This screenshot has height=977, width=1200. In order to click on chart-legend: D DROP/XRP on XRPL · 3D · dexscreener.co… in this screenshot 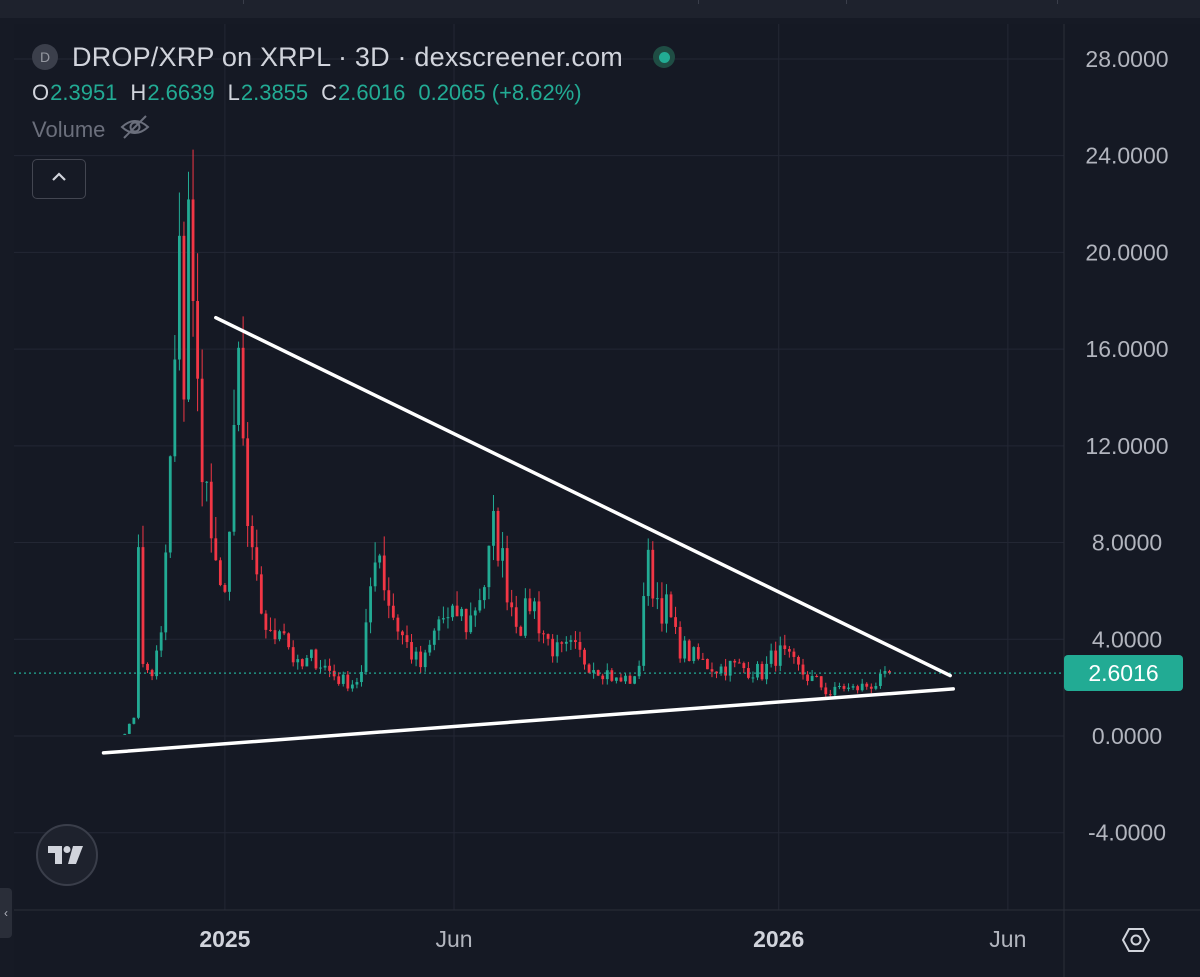, I will do `click(354, 93)`.